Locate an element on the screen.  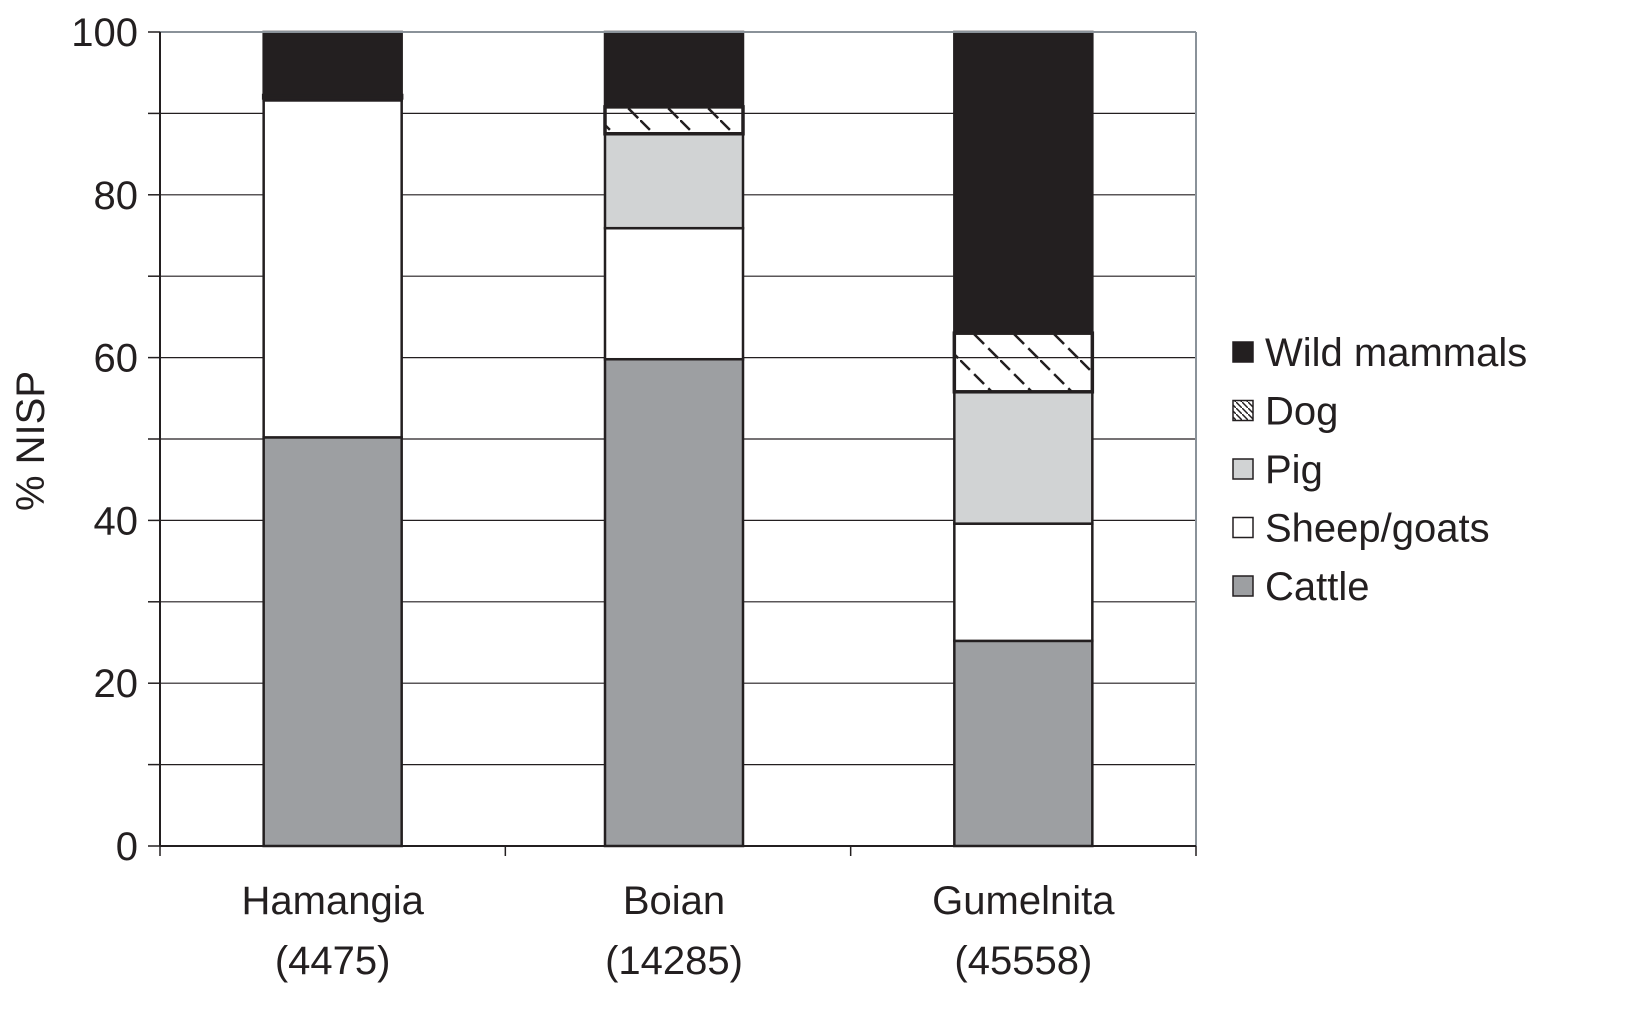
x-tick-label: Gumelnita is located at coordinates (1023, 901).